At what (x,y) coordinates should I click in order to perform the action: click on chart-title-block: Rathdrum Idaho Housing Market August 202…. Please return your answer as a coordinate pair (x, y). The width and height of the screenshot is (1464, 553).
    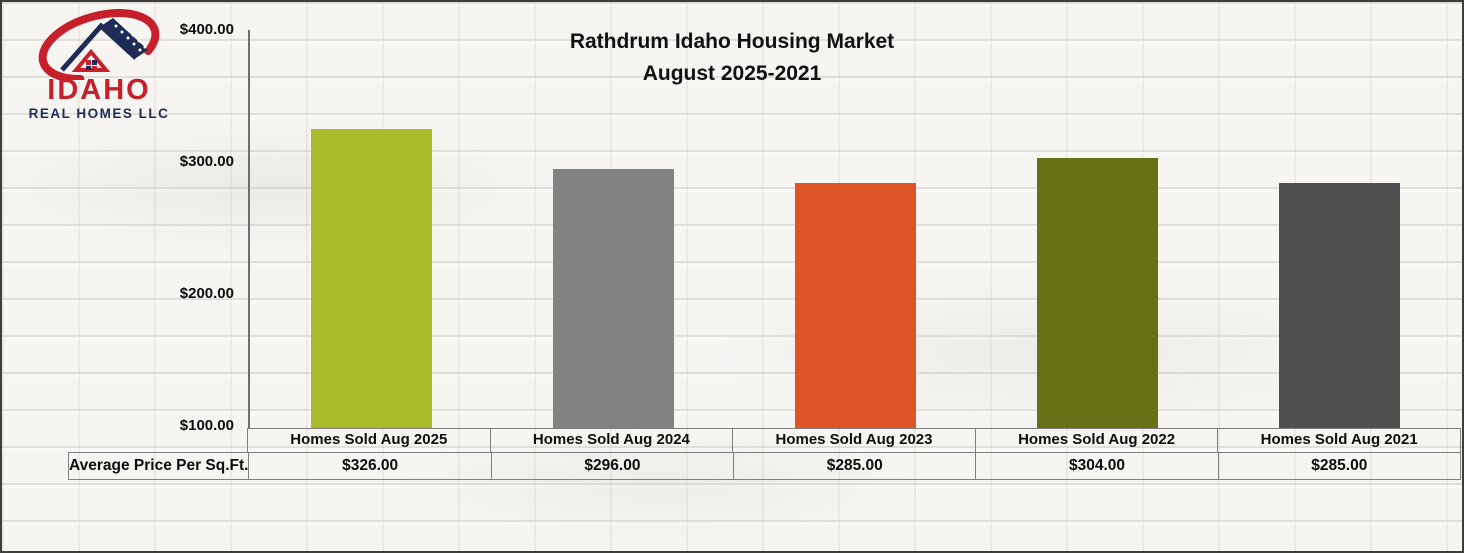
    Looking at the image, I should click on (732, 58).